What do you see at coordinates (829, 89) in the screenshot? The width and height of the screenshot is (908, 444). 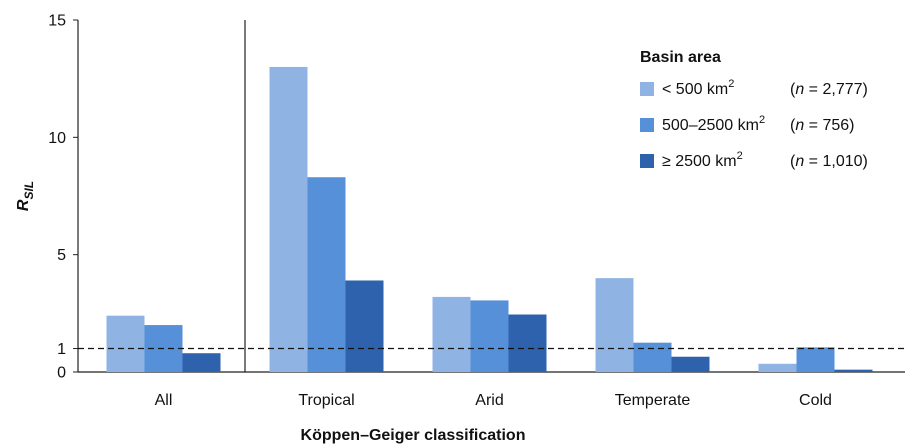 I see `legend-n-1: (n = 2,777)` at bounding box center [829, 89].